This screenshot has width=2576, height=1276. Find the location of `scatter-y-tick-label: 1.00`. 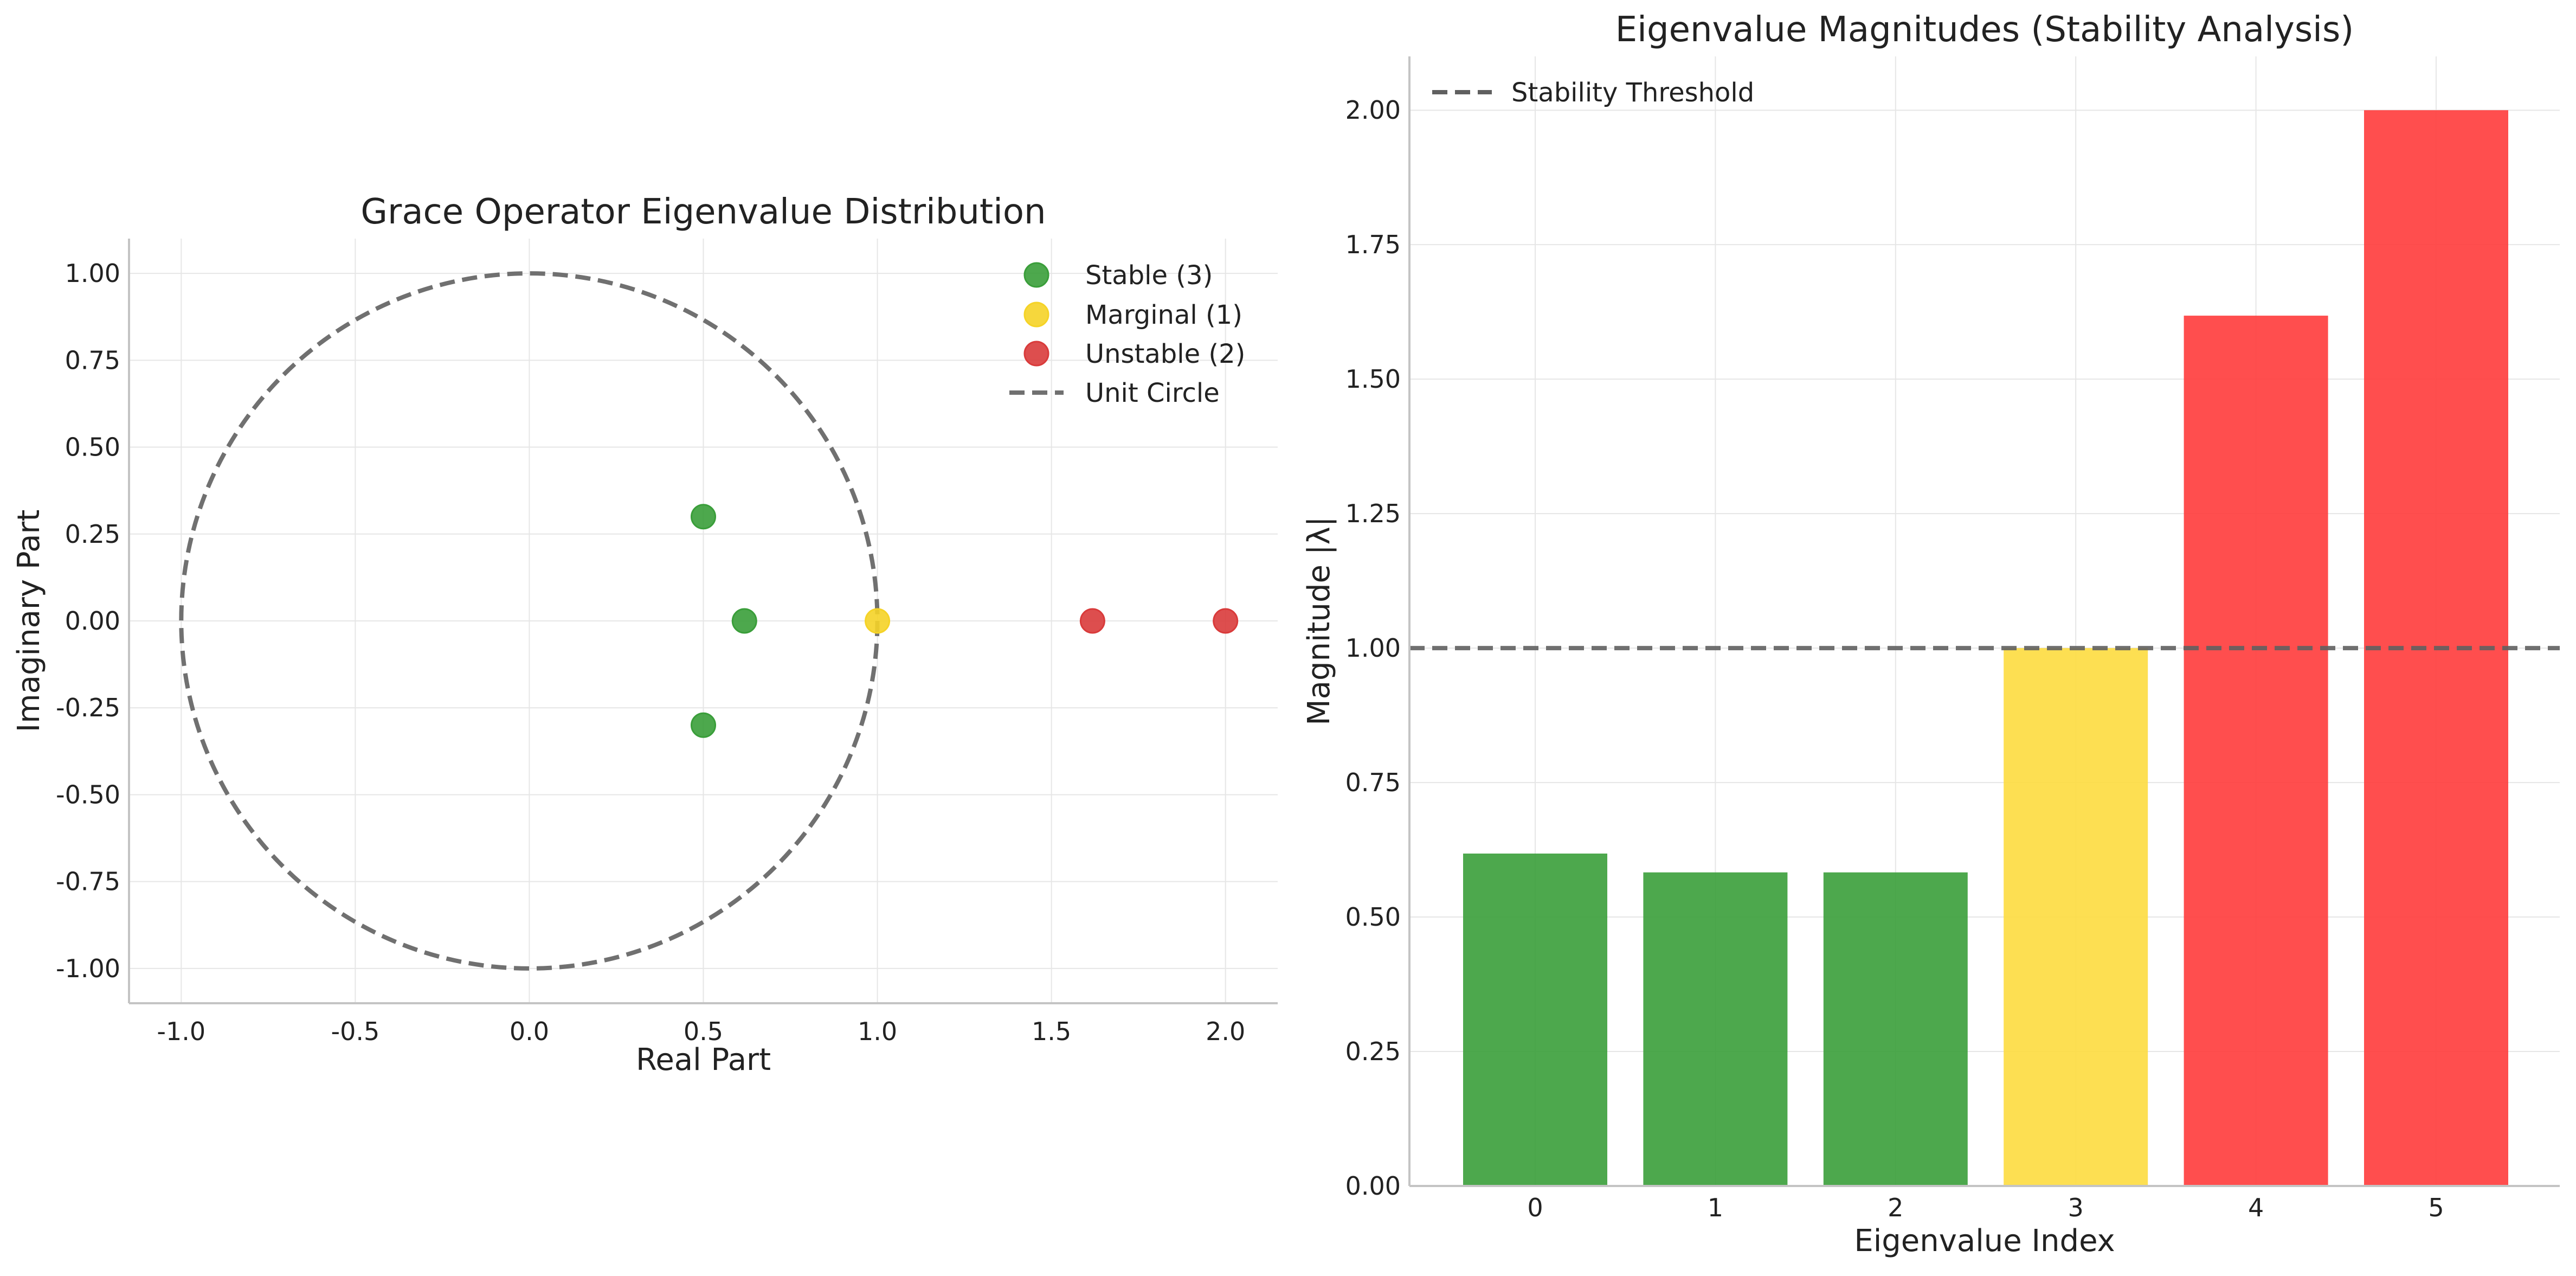

scatter-y-tick-label: 1.00 is located at coordinates (92, 273).